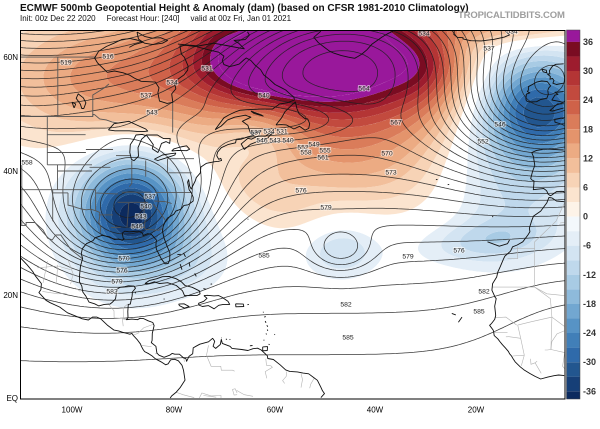  I want to click on svg-text: 12, so click(588, 158).